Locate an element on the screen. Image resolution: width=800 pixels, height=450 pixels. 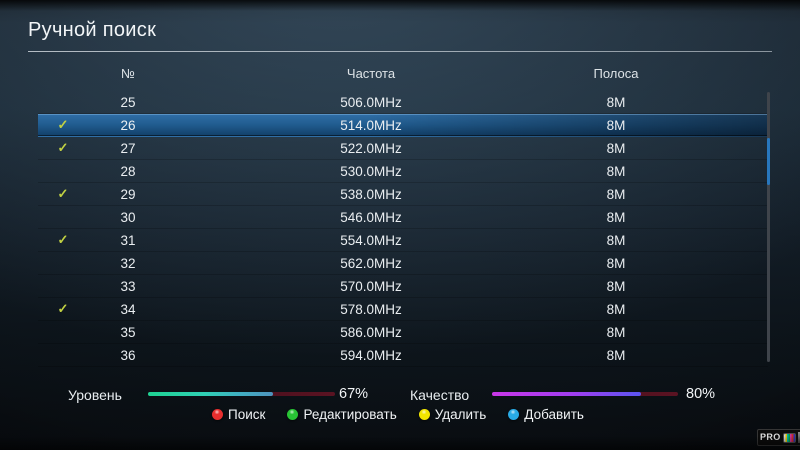
legend-label: Поиск is located at coordinates (247, 414).